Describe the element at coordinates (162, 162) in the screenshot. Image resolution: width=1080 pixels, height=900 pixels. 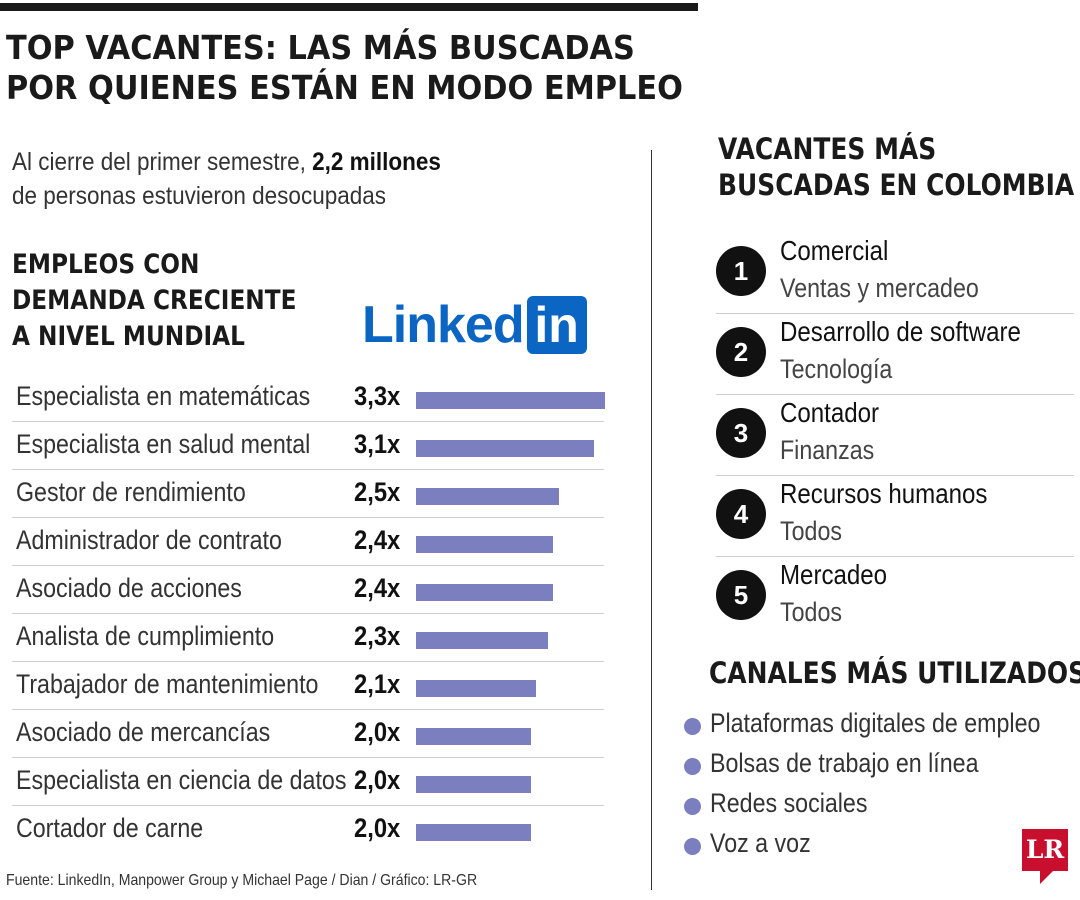
I see `intro-pre: Al cierre del primer semestre,` at that location.